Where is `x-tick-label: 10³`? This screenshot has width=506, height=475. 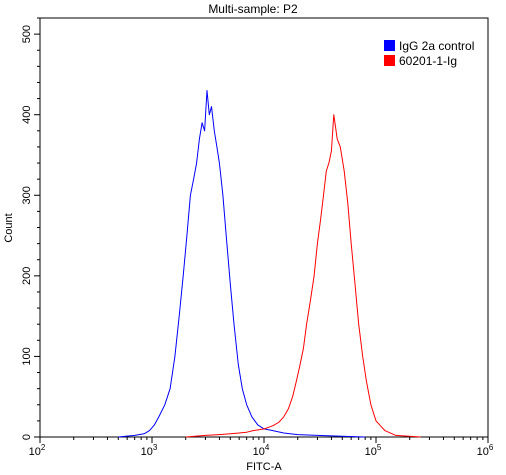 x-tick-label: 10³ is located at coordinates (149, 450).